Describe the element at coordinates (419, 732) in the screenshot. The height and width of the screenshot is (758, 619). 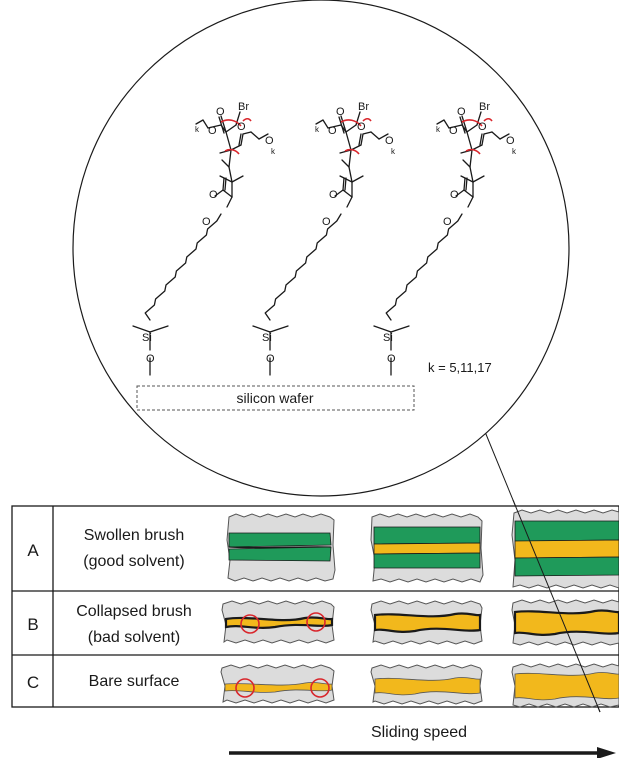
I see `sliding-speed-label: Sliding speed` at that location.